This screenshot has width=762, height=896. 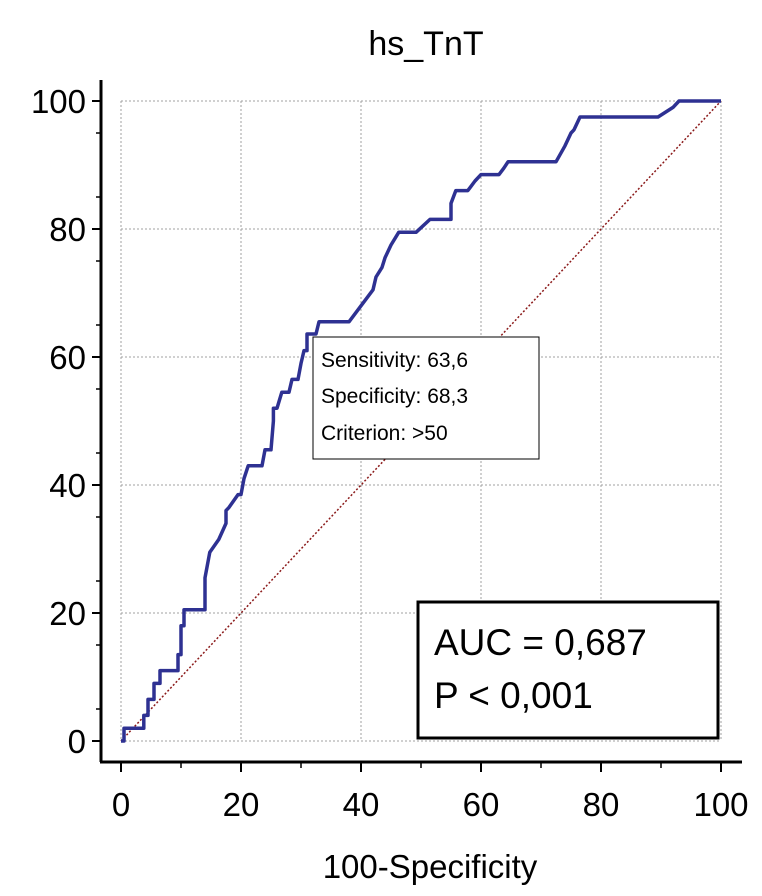 I want to click on x-tick-label-40: 40, so click(x=361, y=804).